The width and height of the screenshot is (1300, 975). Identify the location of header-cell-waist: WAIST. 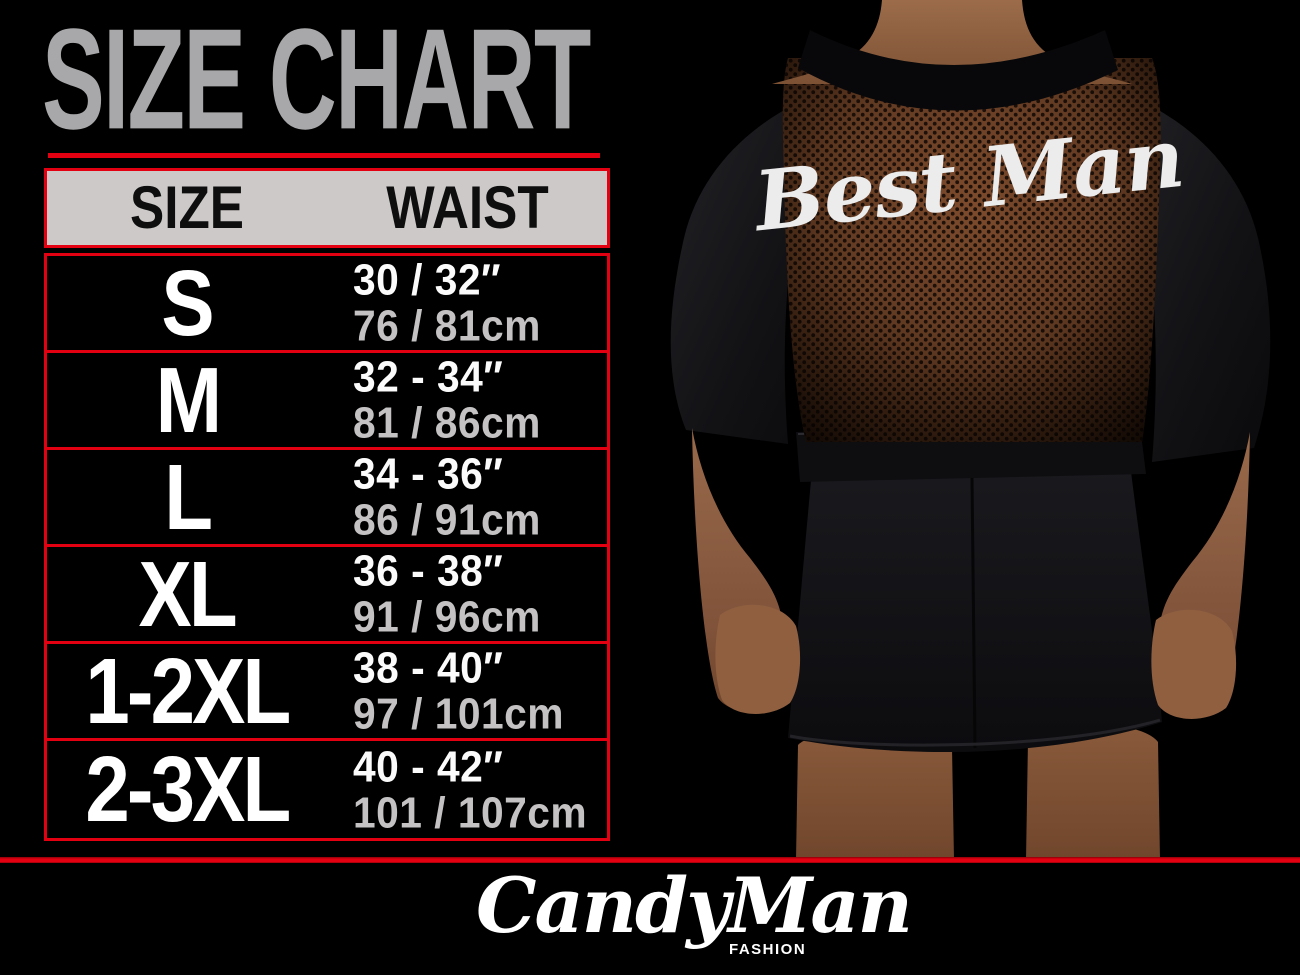
(467, 208).